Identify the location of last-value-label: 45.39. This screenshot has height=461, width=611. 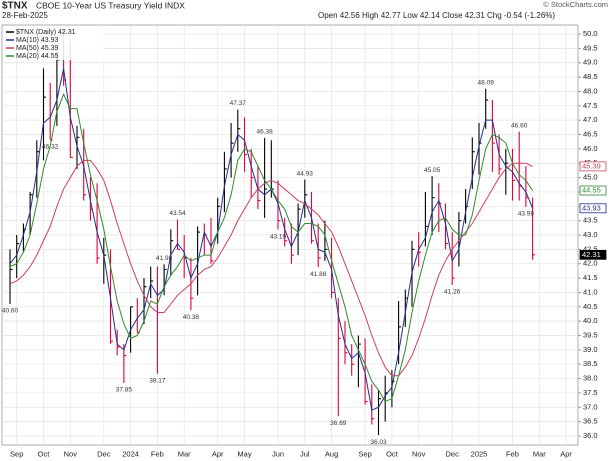
(591, 165).